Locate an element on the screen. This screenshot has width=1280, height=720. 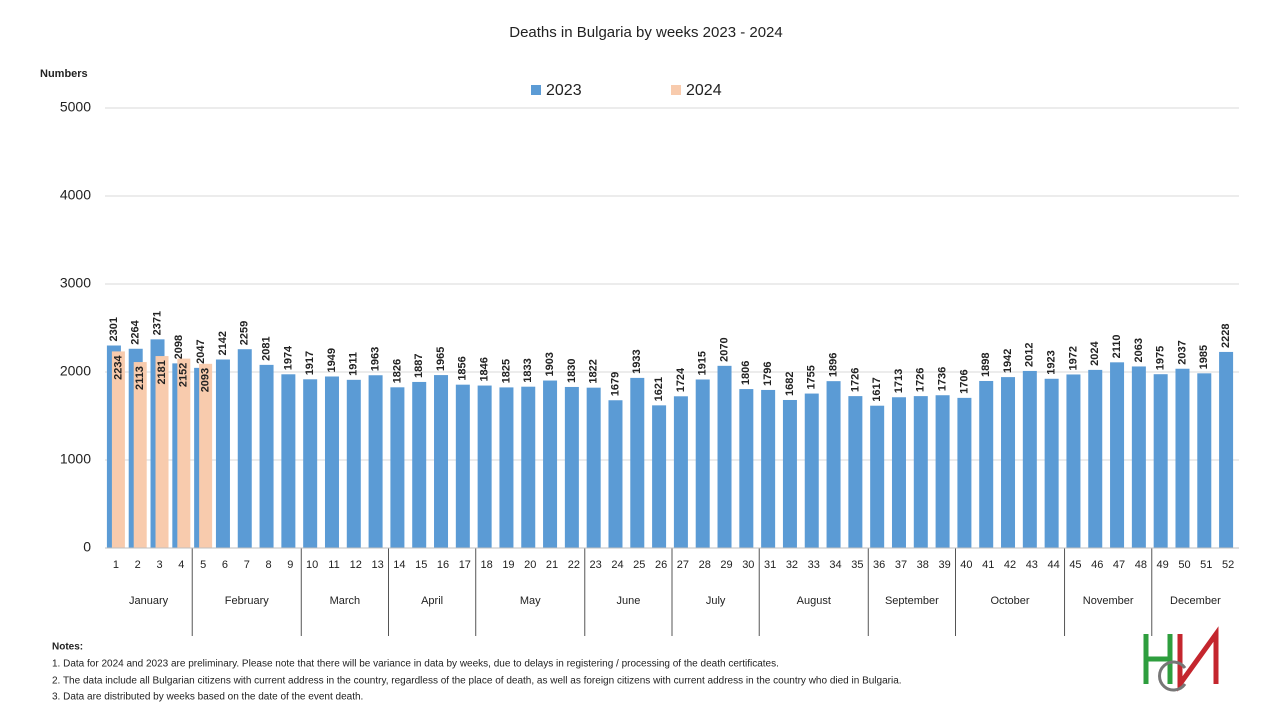
value-label: 2228 is located at coordinates (1226, 335).